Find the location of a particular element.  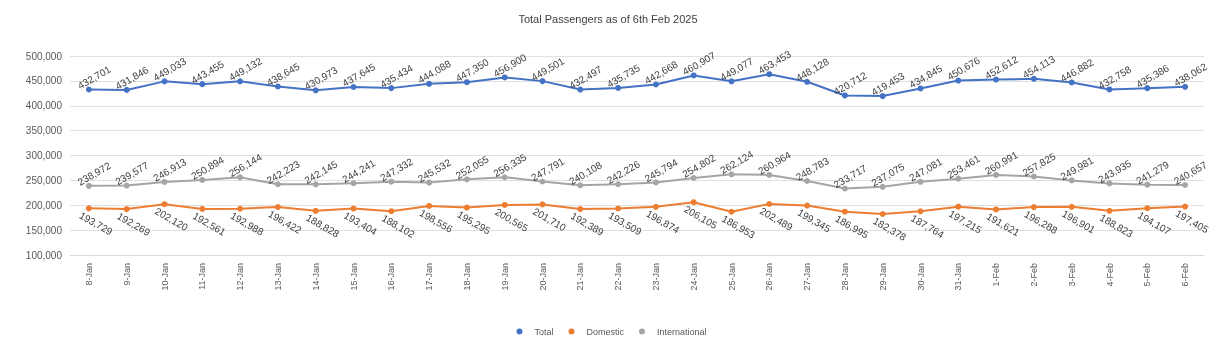

x-tick-label: 6-Feb is located at coordinates (1185, 275).